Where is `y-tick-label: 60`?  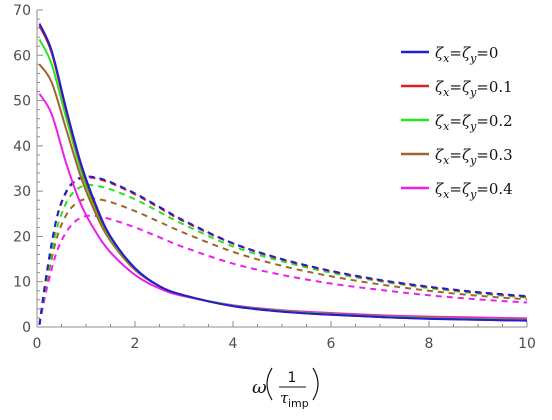
y-tick-label: 60 is located at coordinates (22, 56).